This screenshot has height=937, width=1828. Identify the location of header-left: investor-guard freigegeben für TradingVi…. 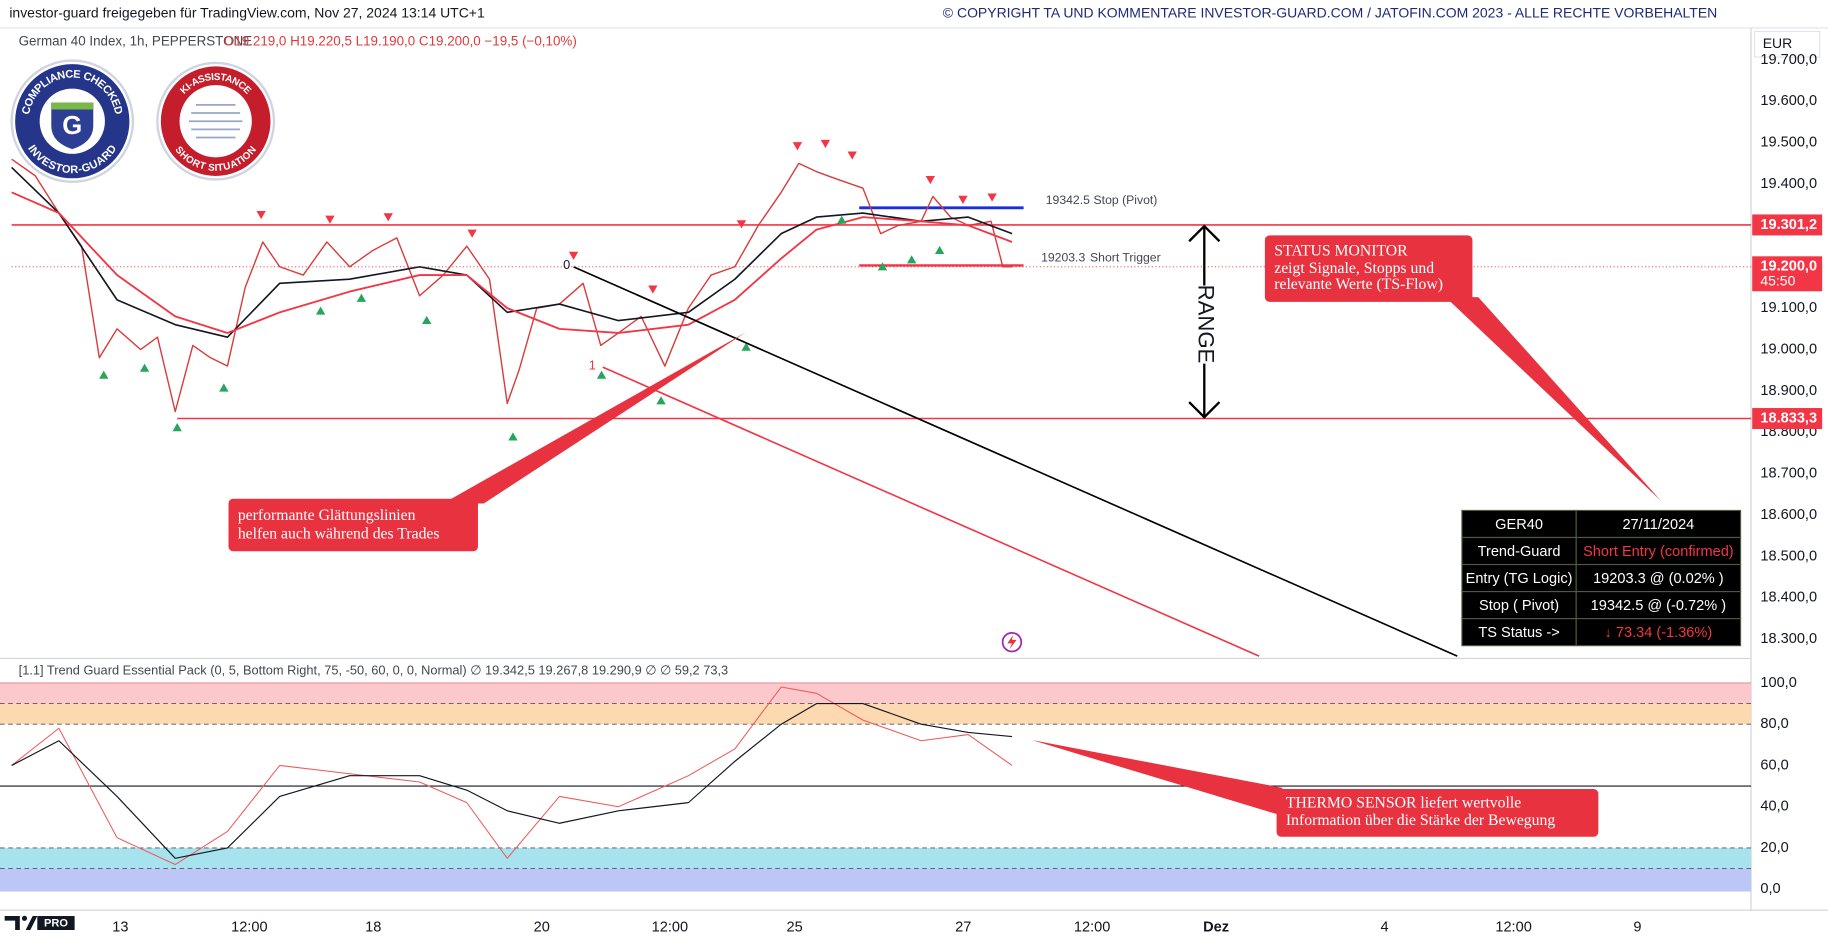
(247, 13).